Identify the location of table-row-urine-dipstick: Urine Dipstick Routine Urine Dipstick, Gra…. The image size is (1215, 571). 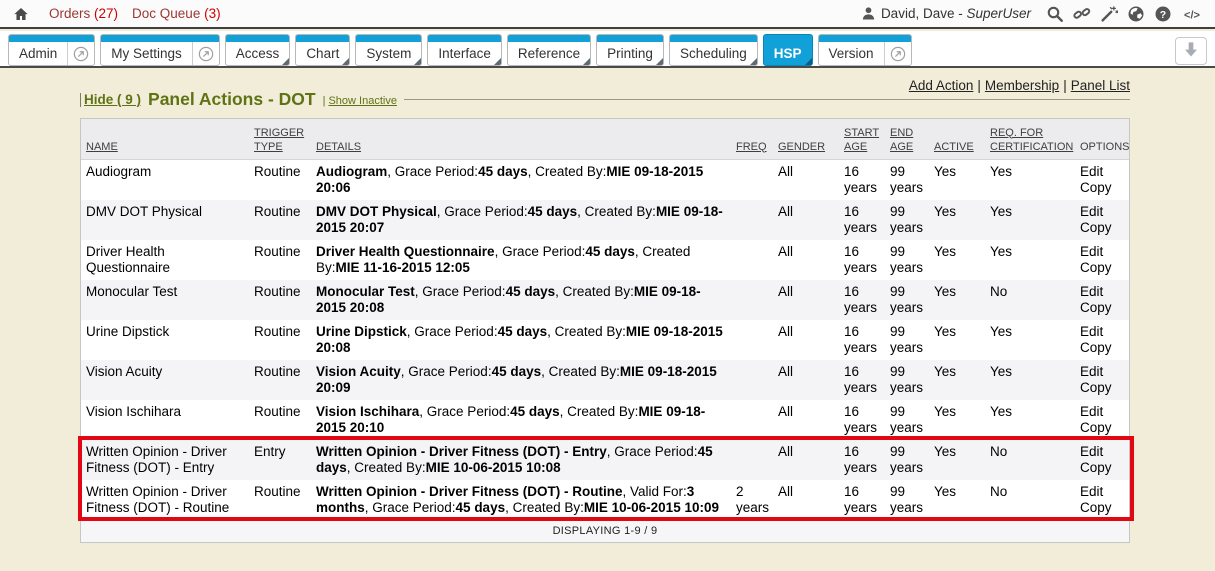
(605, 340).